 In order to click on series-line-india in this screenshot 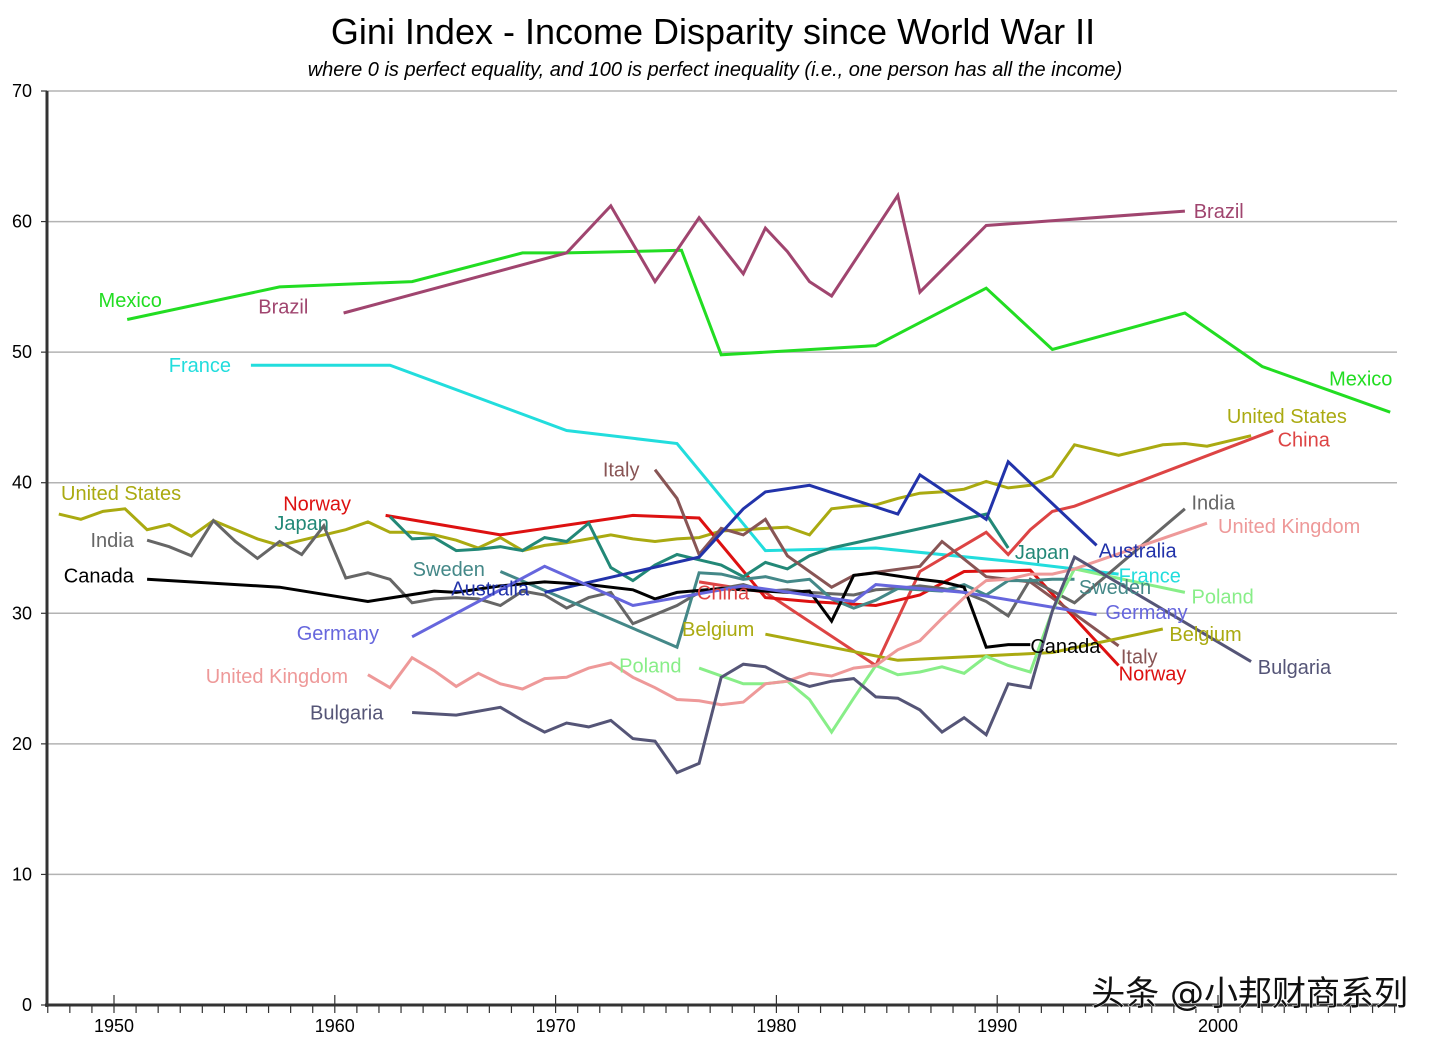, I will do `click(666, 566)`.